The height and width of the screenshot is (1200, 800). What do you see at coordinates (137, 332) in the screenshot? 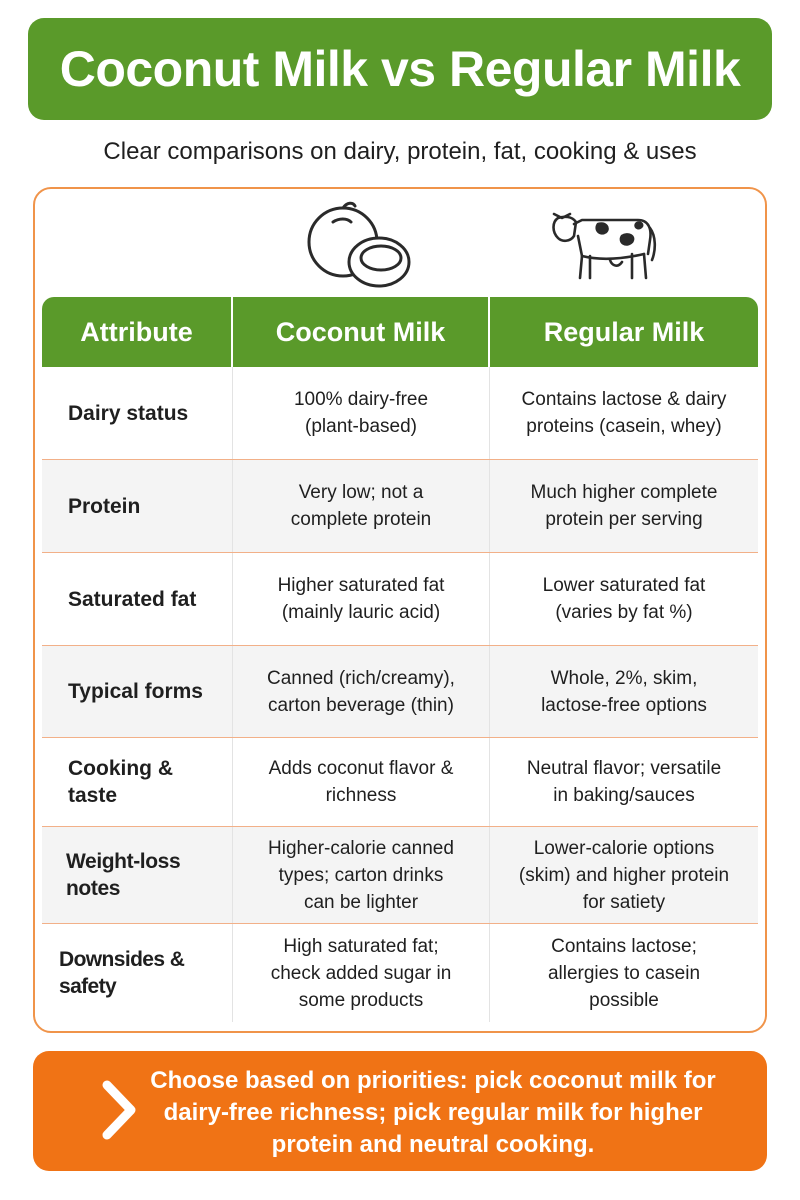
I see `header-attribute: Attribute` at bounding box center [137, 332].